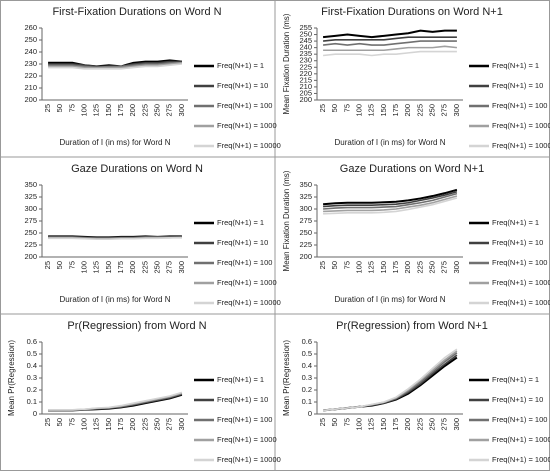 The height and width of the screenshot is (471, 550). Describe the element at coordinates (30, 184) in the screenshot. I see `y-tick-label: 350` at that location.